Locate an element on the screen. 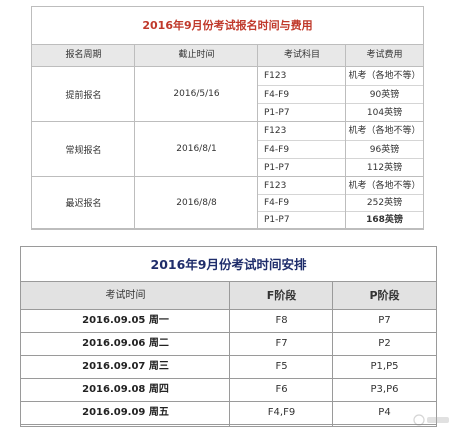  fee-cell: 90英镑 is located at coordinates (384, 95).